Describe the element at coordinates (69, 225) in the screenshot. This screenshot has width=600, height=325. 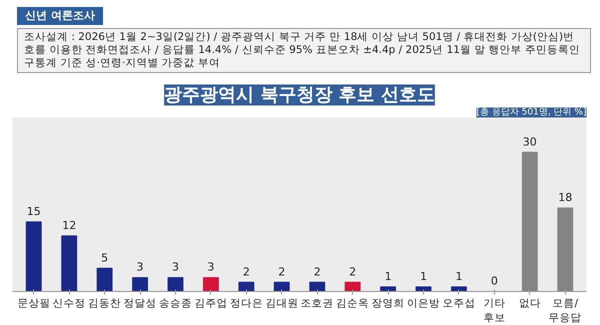
I see `data-label: 12` at that location.